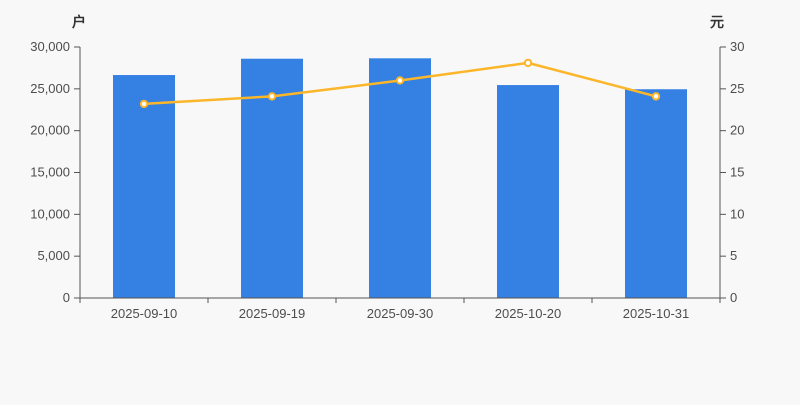 The image size is (800, 405). I want to click on category-label: 2025-09-10, so click(144, 313).